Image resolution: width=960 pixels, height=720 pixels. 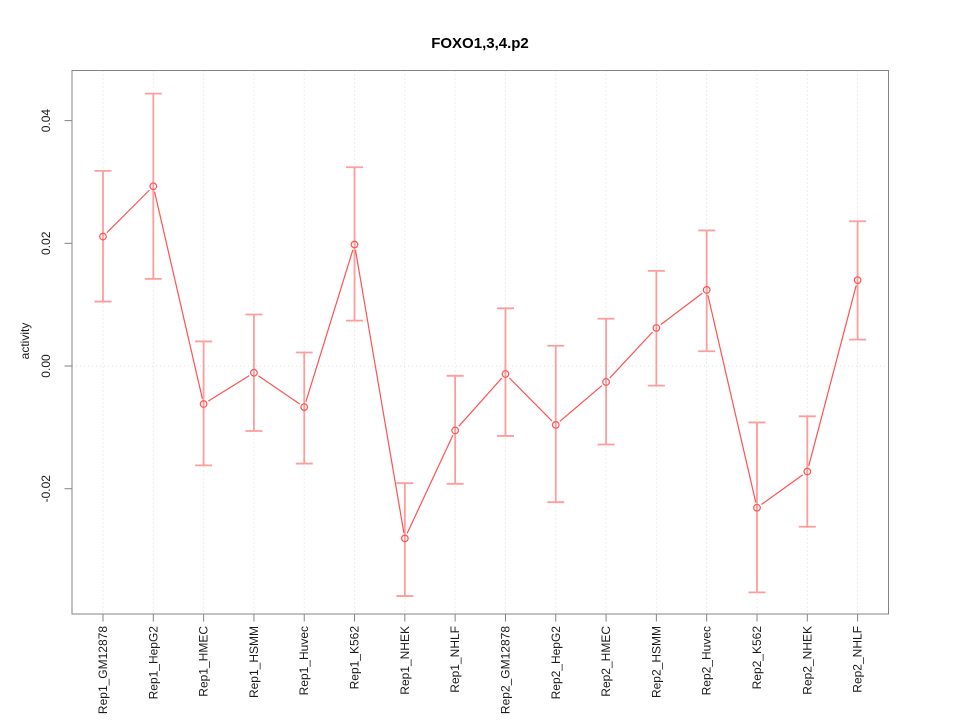 What do you see at coordinates (556, 663) in the screenshot?
I see `x-tick-label: Rep2_HepG2` at bounding box center [556, 663].